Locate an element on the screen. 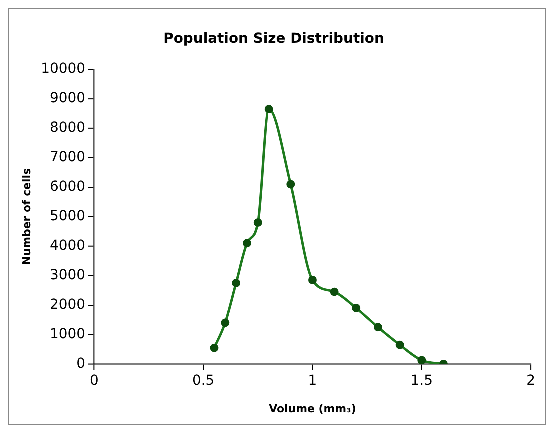 The height and width of the screenshot is (435, 556). y-tick-label: 3000 is located at coordinates (68, 275).